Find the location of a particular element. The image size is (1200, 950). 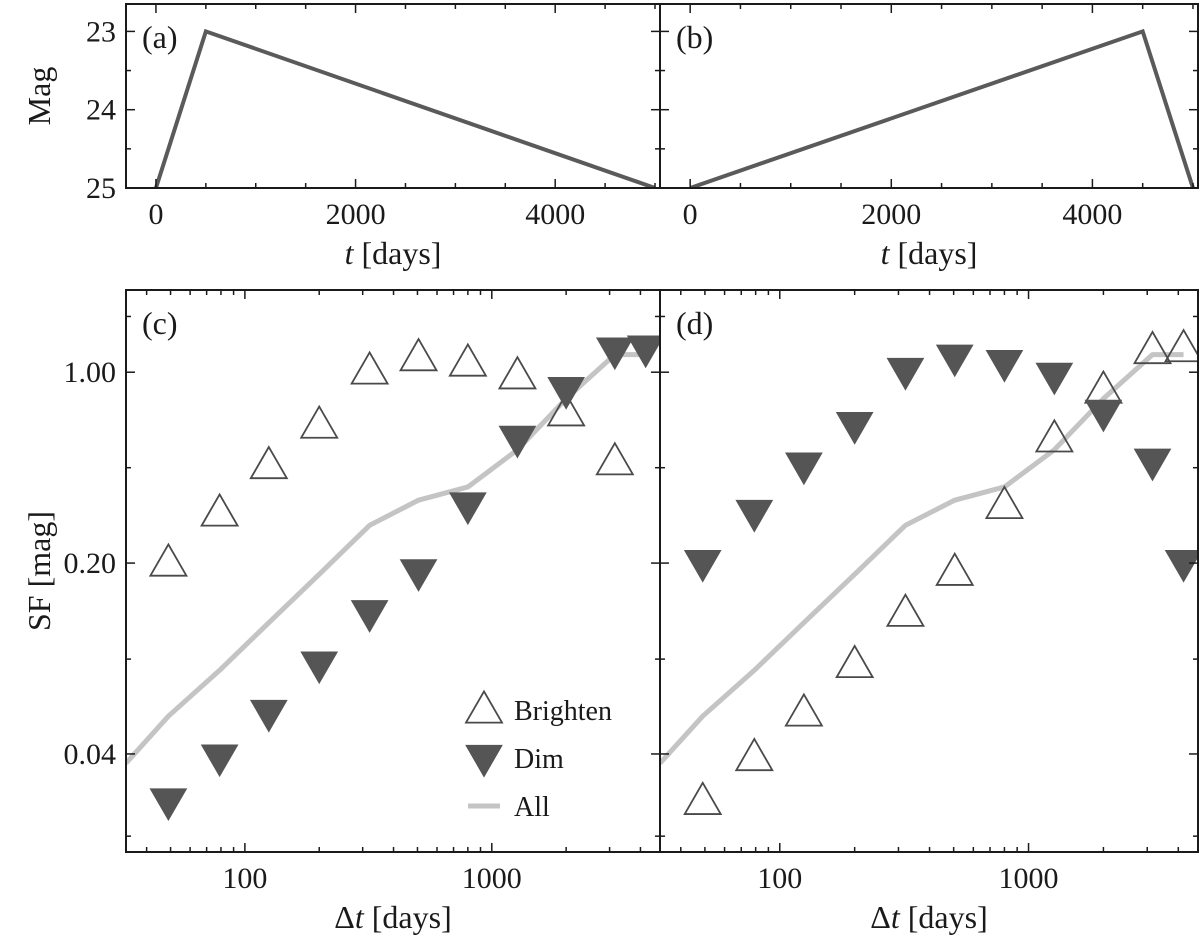

light-curve-a is located at coordinates (405, 108).